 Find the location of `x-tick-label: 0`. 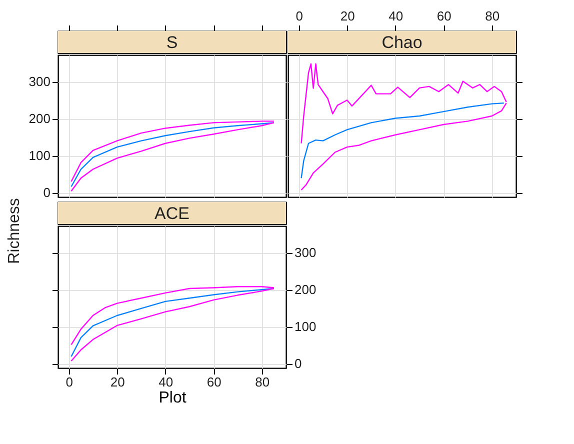

x-tick-label: 0 is located at coordinates (69, 382).